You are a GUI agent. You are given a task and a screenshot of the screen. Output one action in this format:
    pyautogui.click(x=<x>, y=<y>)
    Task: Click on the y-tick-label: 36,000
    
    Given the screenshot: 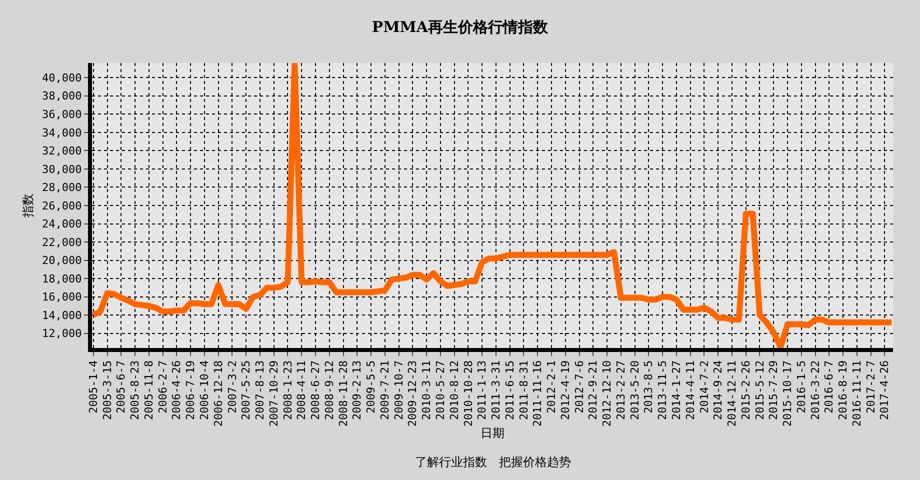 What is the action you would take?
    pyautogui.click(x=62, y=114)
    